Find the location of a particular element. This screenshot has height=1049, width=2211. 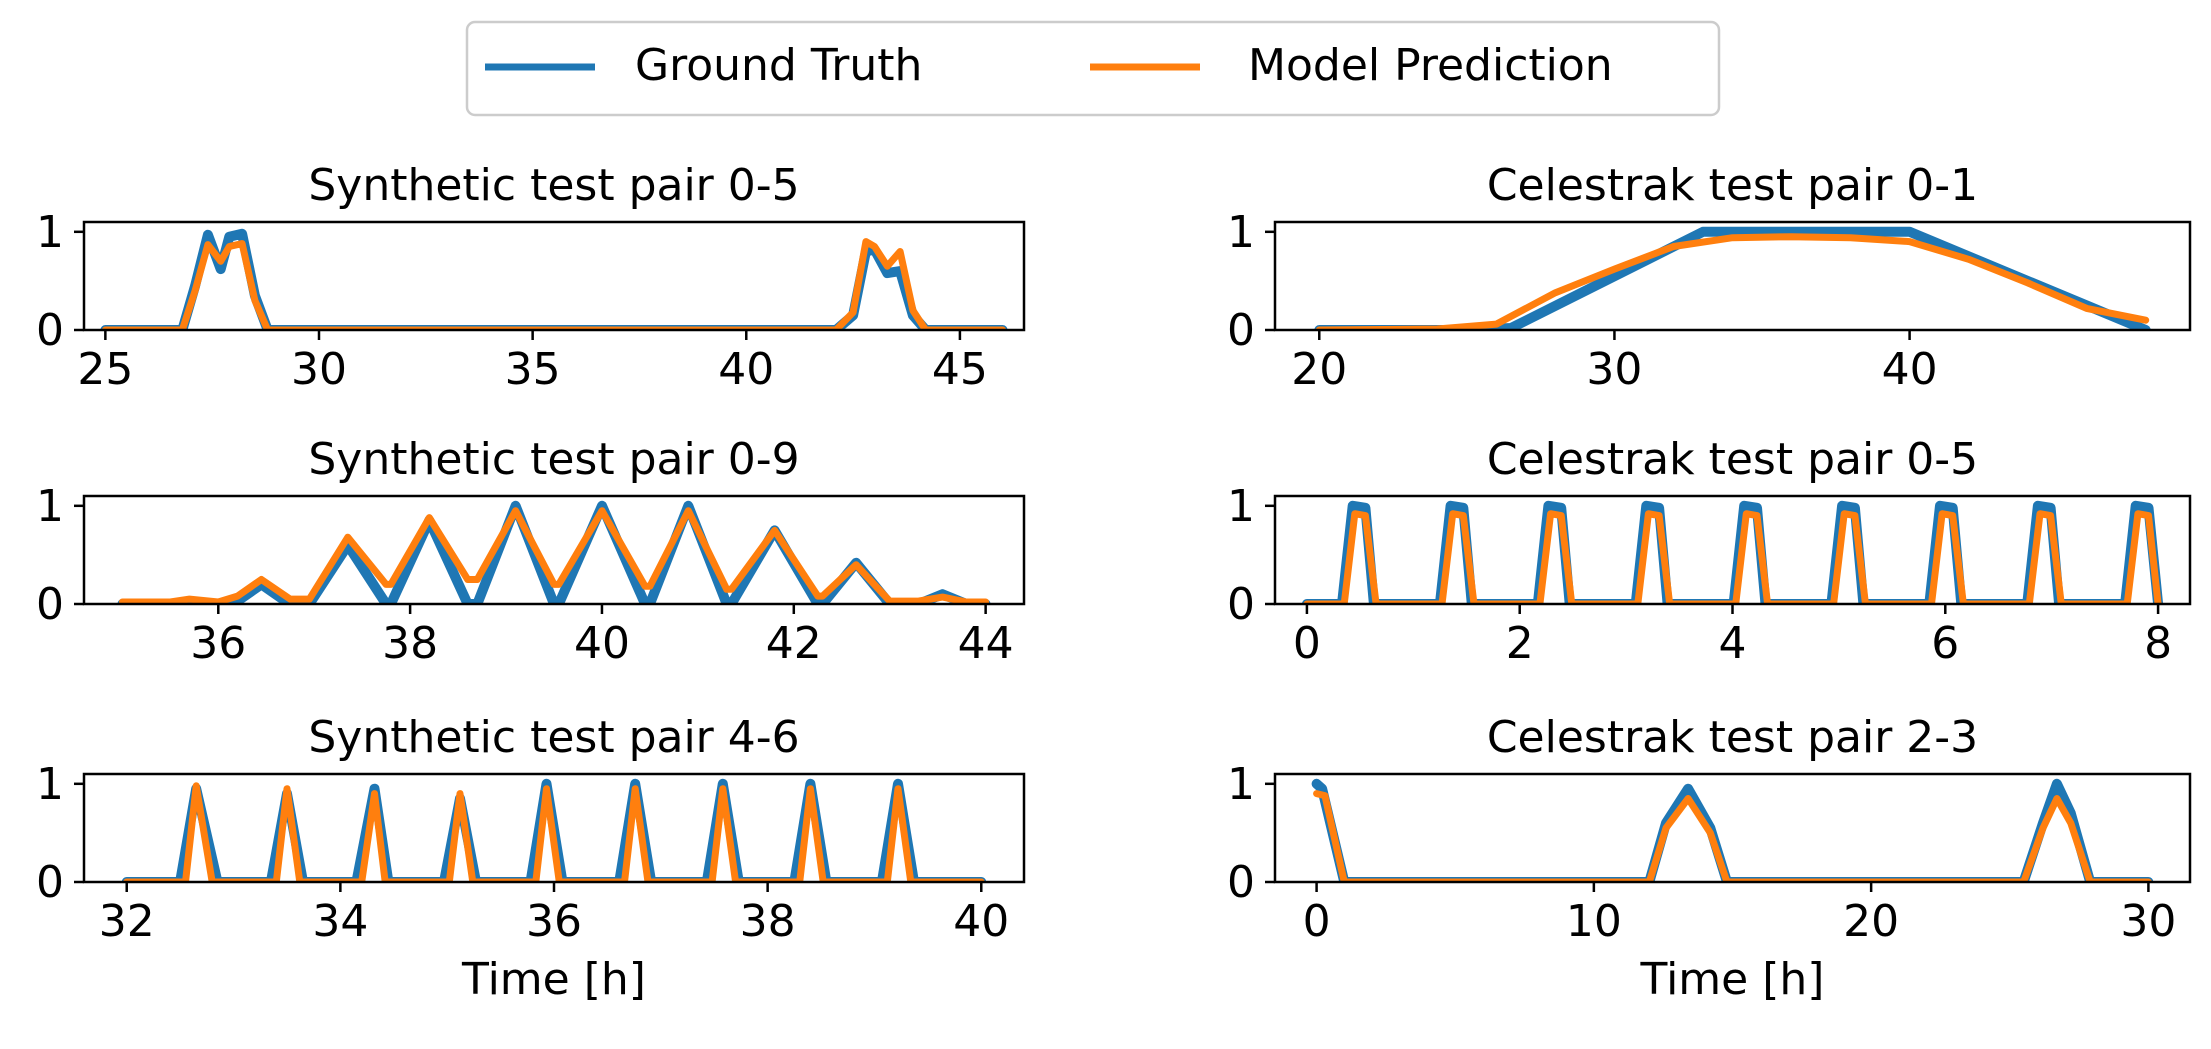

panel-celestrak-test-pair-0-5: Celestrak test pair 0-5 0 2 4 6 8 0 1 is located at coordinates (1709, 551).